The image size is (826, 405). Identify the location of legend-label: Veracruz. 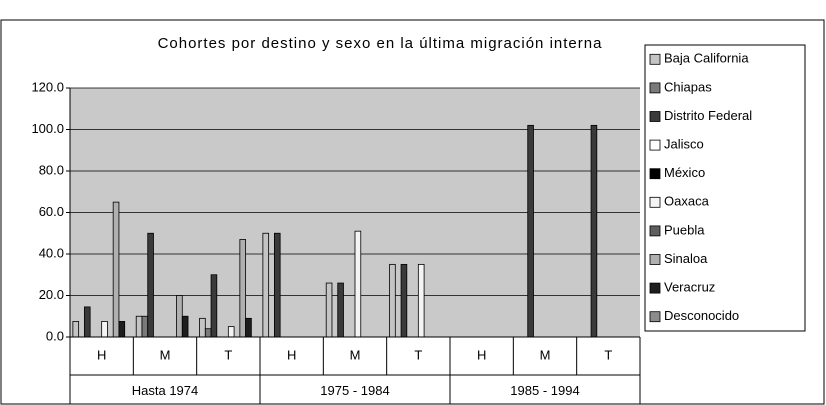
(689, 287).